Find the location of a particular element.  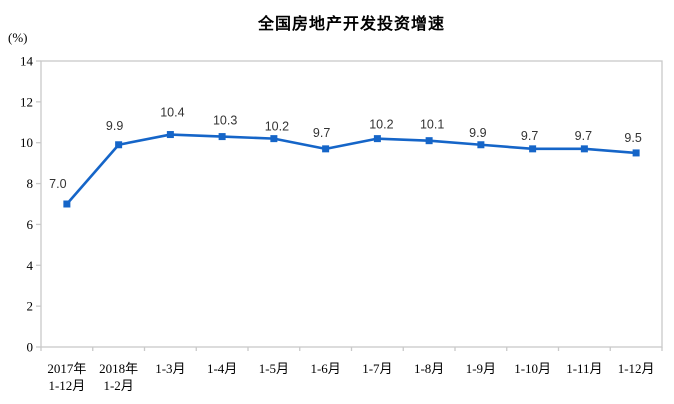

y-tick-label: 2 is located at coordinates (30, 306).